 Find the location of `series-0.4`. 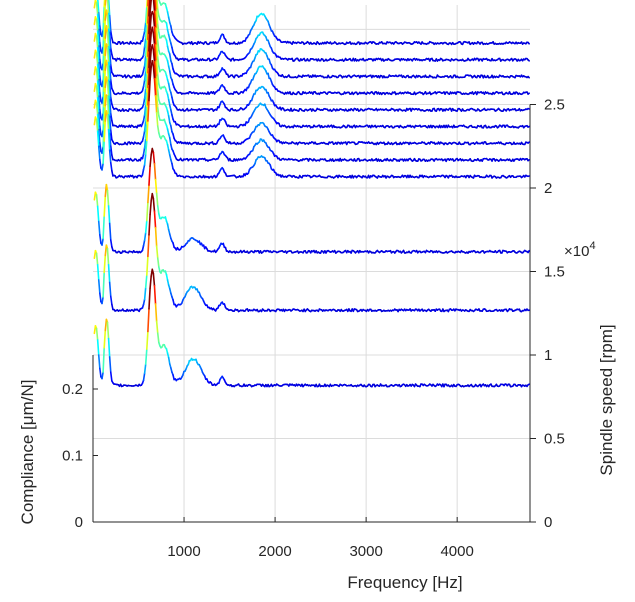

series-0.4 is located at coordinates (311, 328).